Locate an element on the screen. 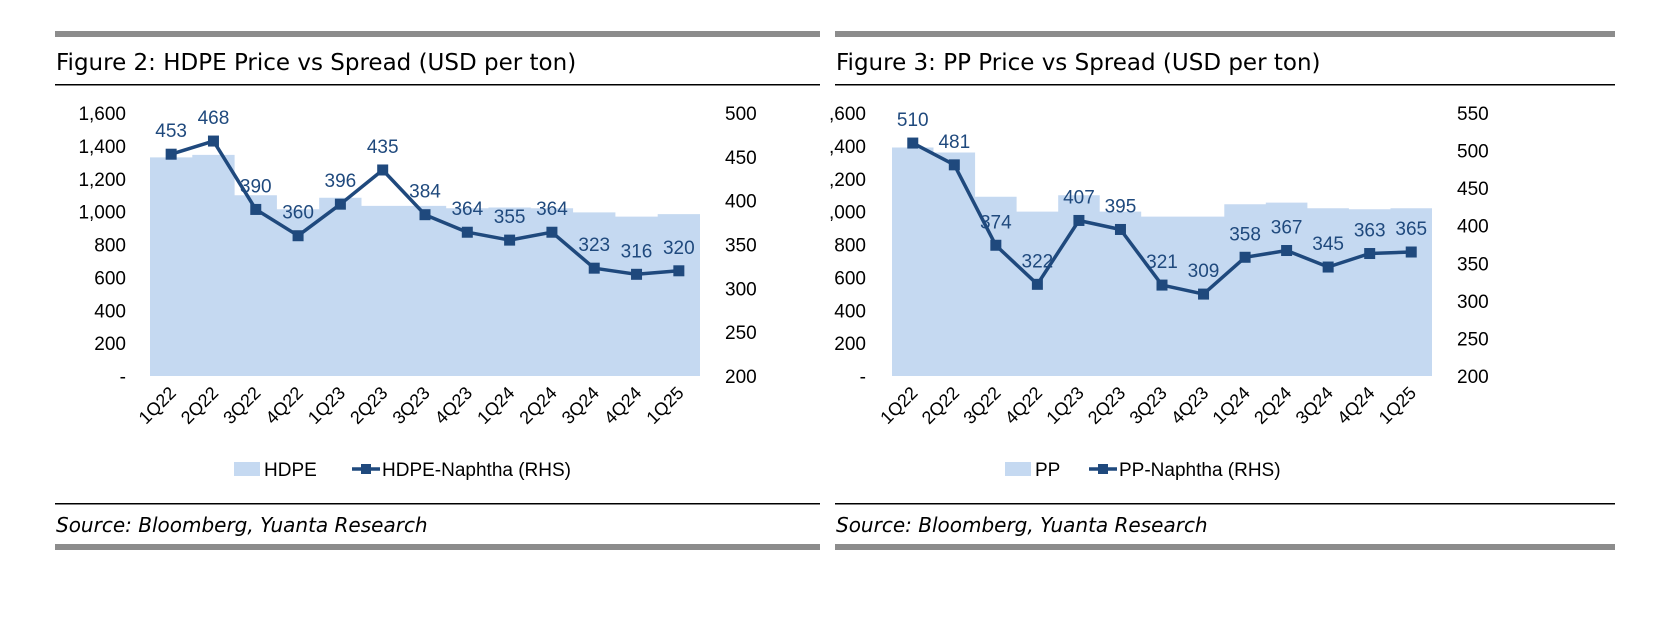 This screenshot has width=1663, height=632. data-label: 321 is located at coordinates (1162, 262).